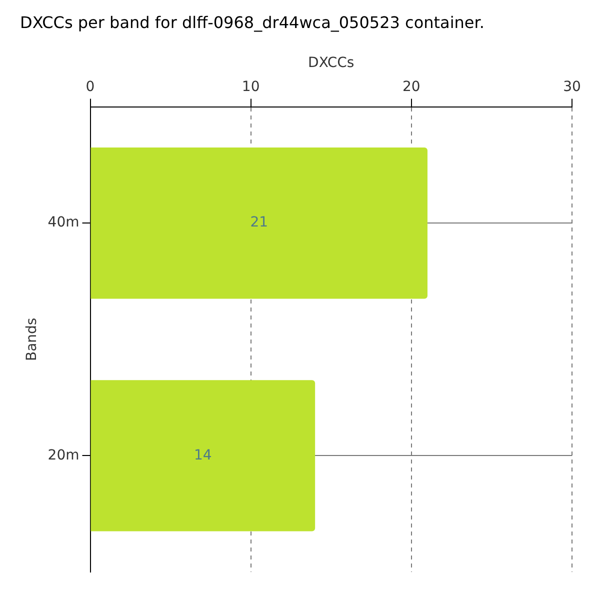  I want to click on chart-title: DXCCs per band for dlff-0968_dr44wca_050523 container., so click(252, 22).